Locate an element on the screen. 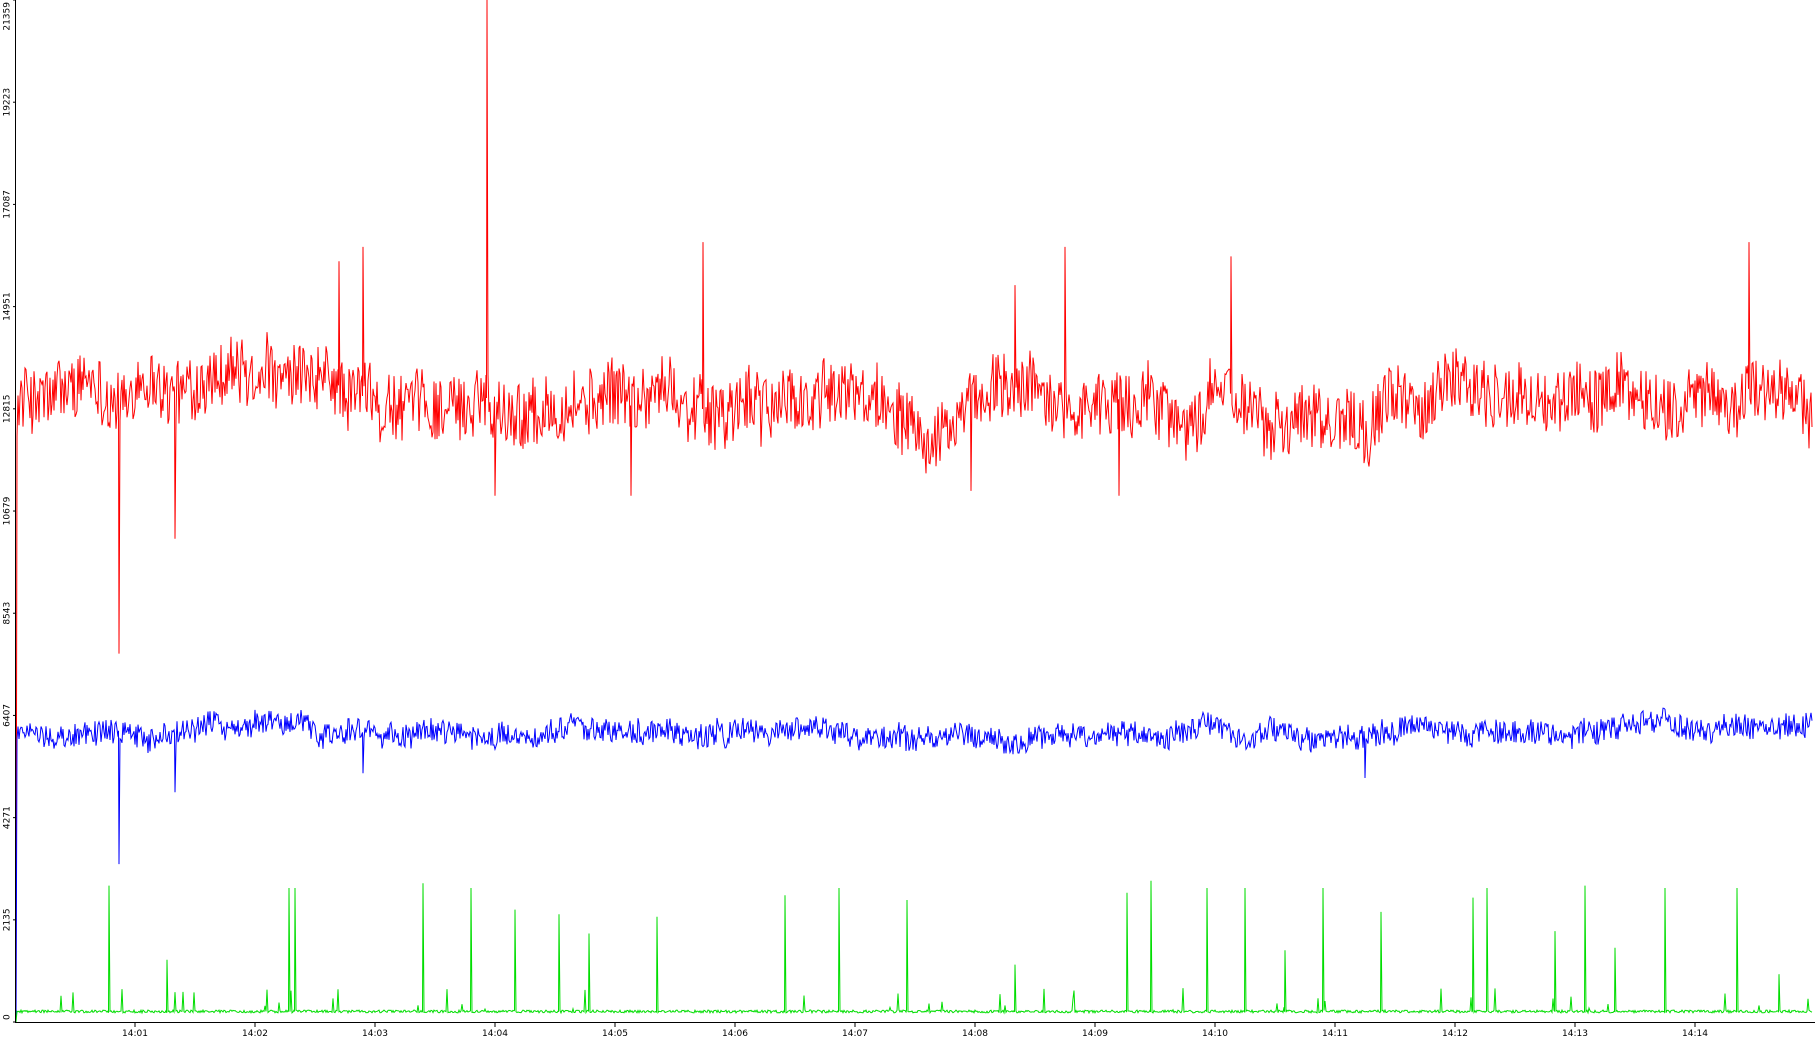  y-tick-label: 12815 is located at coordinates (8, 408).